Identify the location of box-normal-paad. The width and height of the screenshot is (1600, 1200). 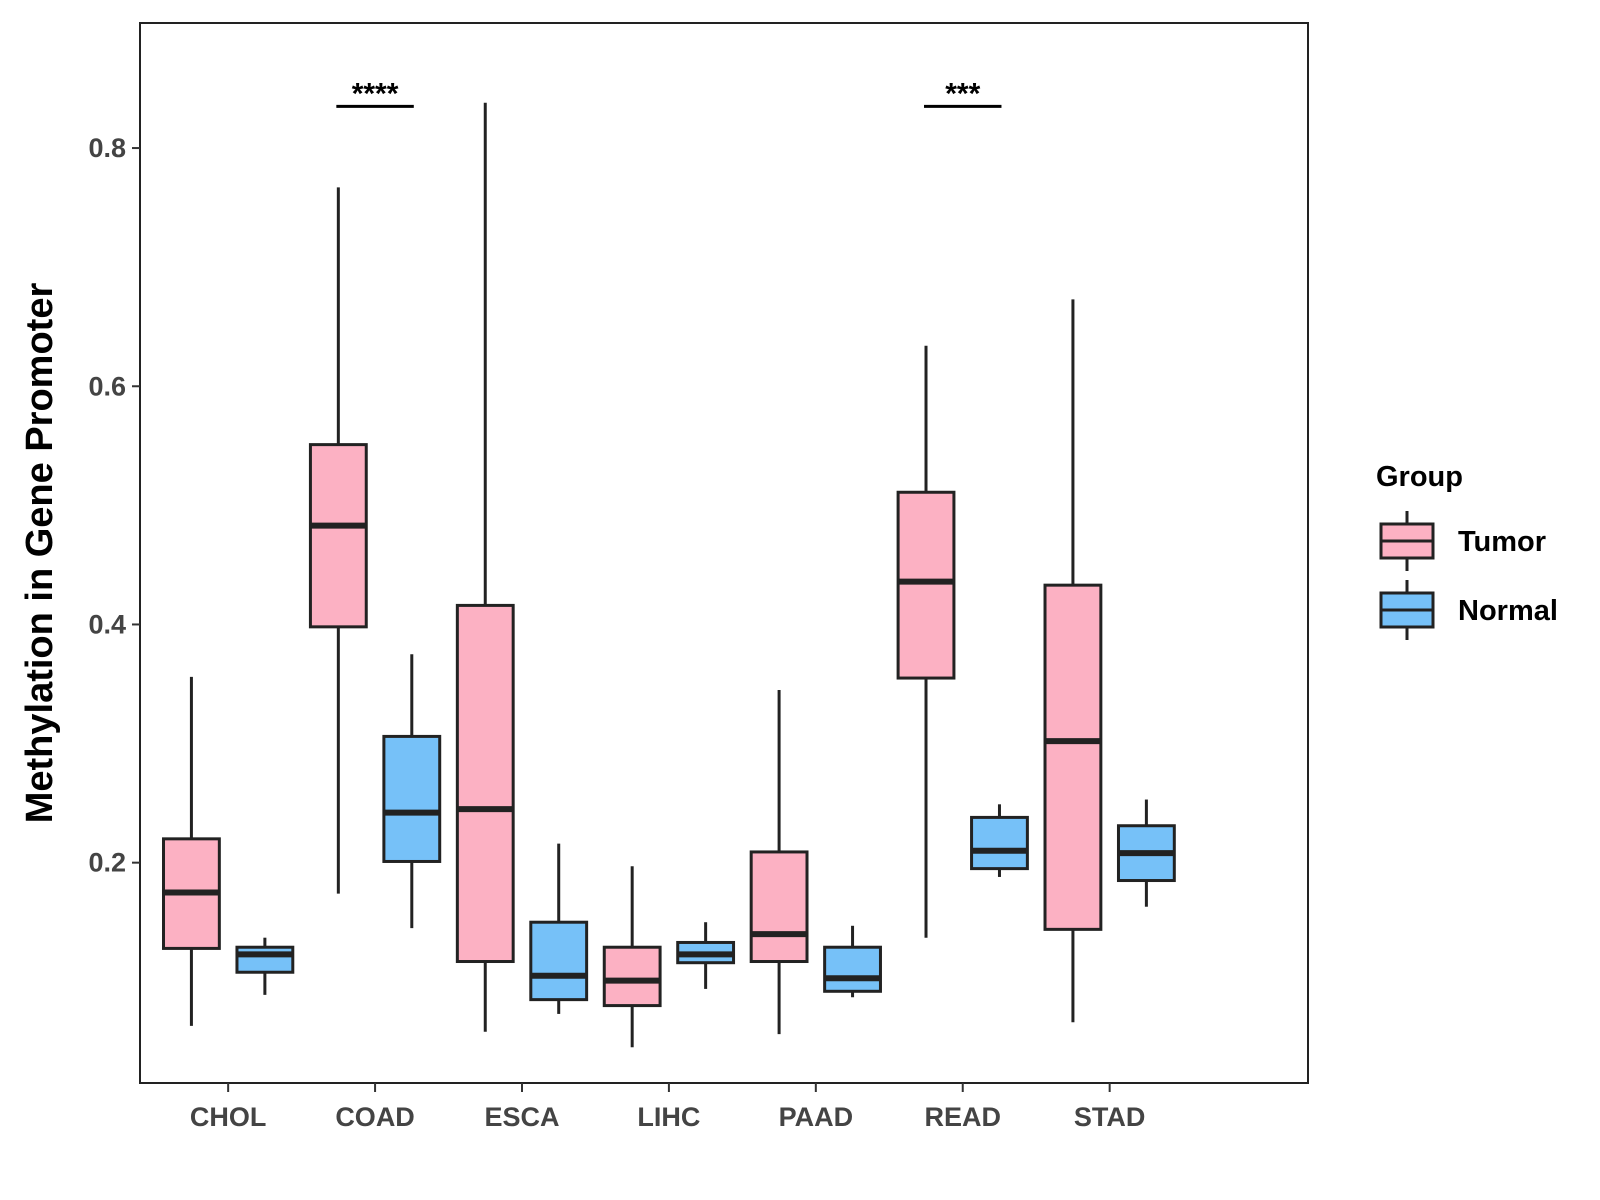
(852, 961).